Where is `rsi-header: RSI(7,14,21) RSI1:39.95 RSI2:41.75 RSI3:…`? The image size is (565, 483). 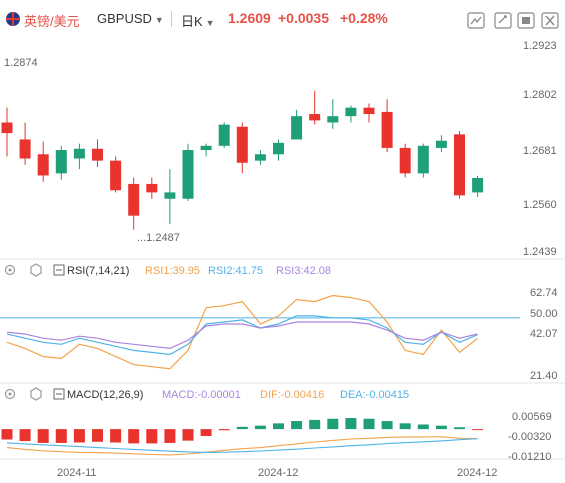 rsi-header: RSI(7,14,21) RSI1:39.95 RSI2:41.75 RSI3:… is located at coordinates (167, 270).